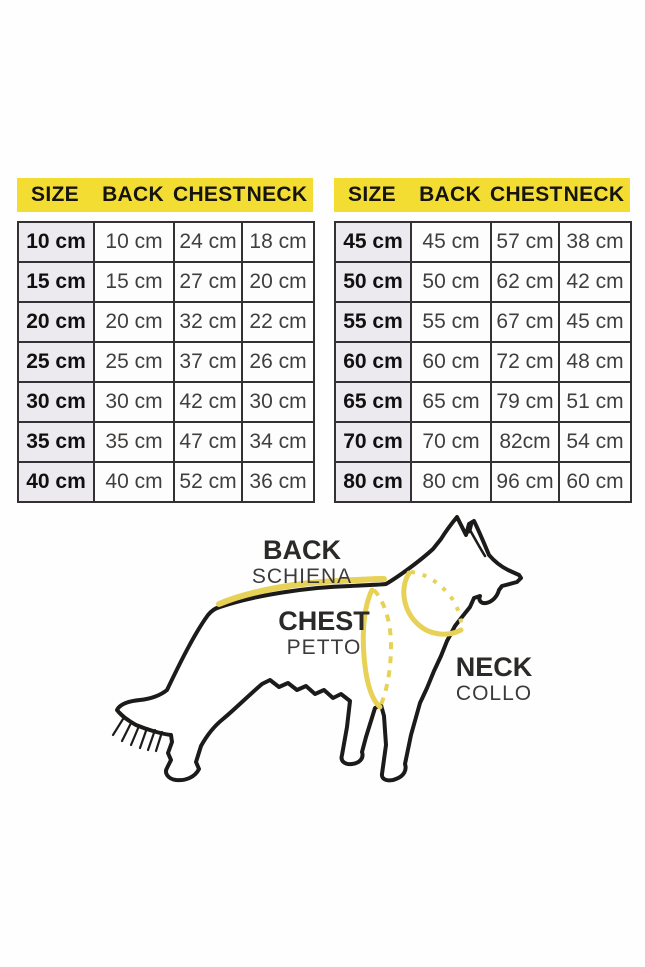 This screenshot has width=645, height=967. What do you see at coordinates (595, 322) in the screenshot?
I see `neck-cell: 45 cm` at bounding box center [595, 322].